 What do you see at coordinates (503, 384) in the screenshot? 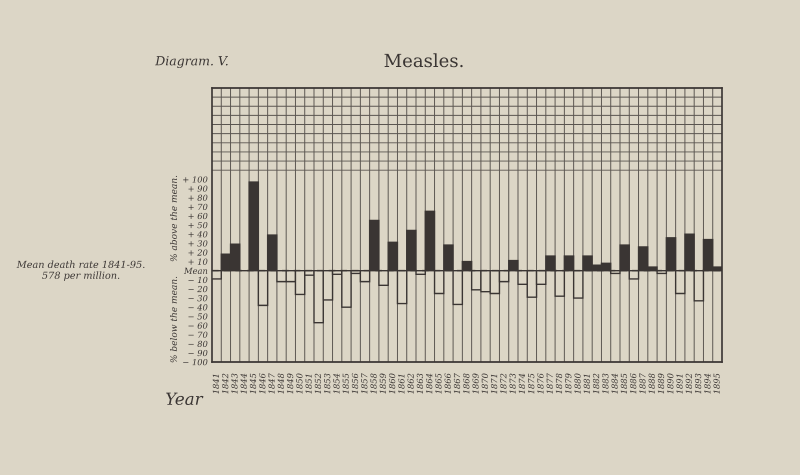
I see `x-tick-label: 1872` at bounding box center [503, 384].